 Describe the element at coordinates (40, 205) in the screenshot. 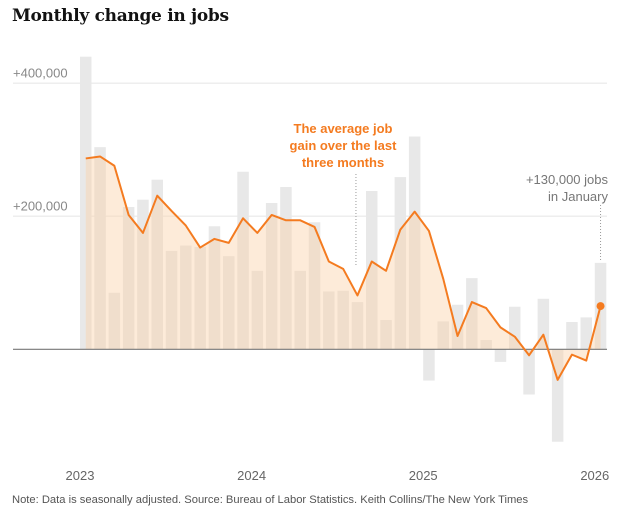

I see `y-tick-label: +200,000` at that location.